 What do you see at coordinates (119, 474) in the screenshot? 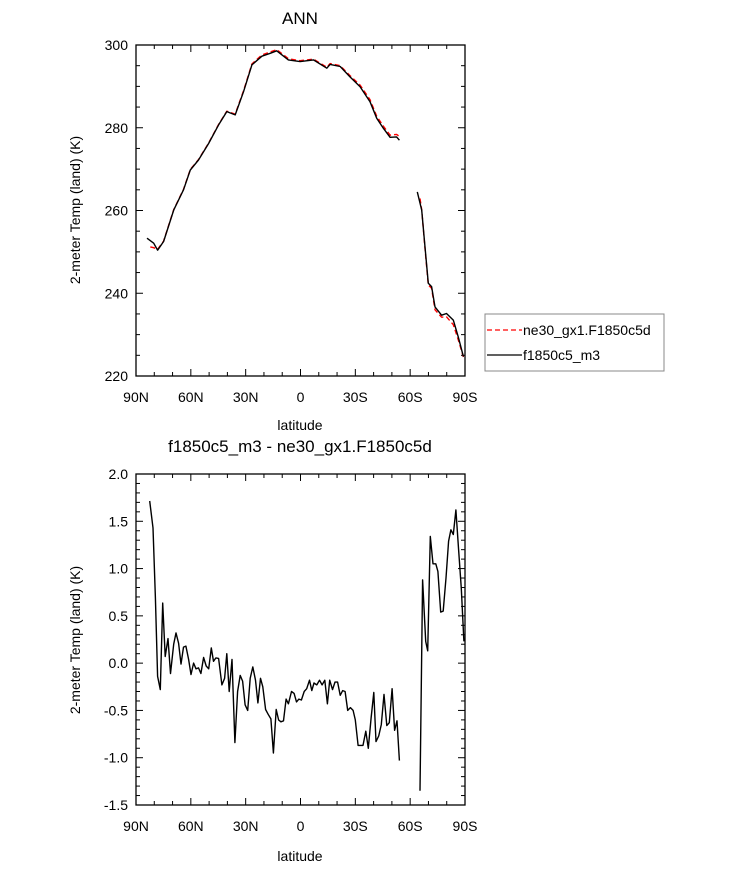
I see `y-tick-label: 2.0` at bounding box center [119, 474].